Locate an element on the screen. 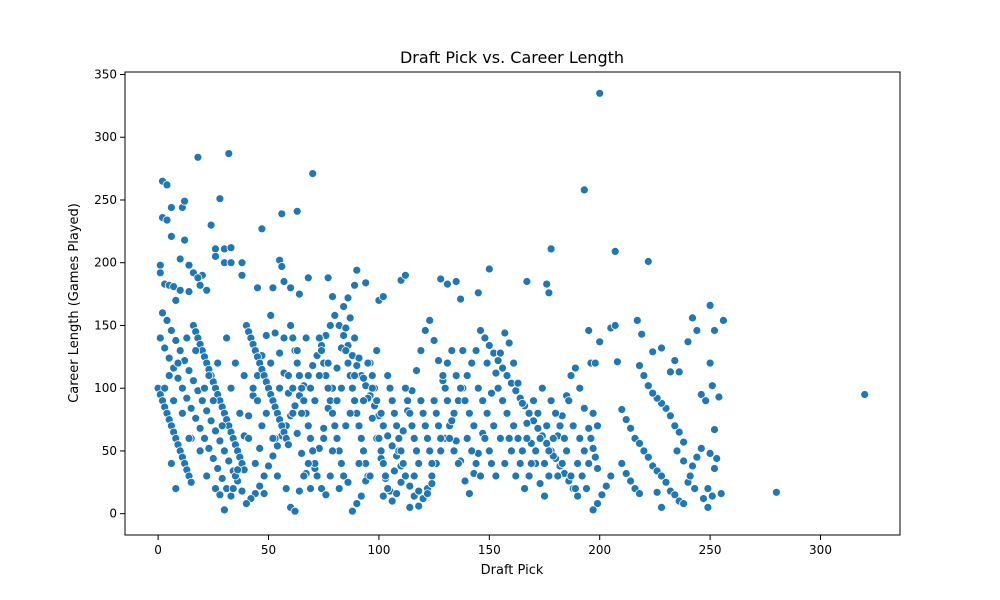 Image resolution: width=1000 pixels, height=600 pixels. y-tick-label: 100 is located at coordinates (105, 388).